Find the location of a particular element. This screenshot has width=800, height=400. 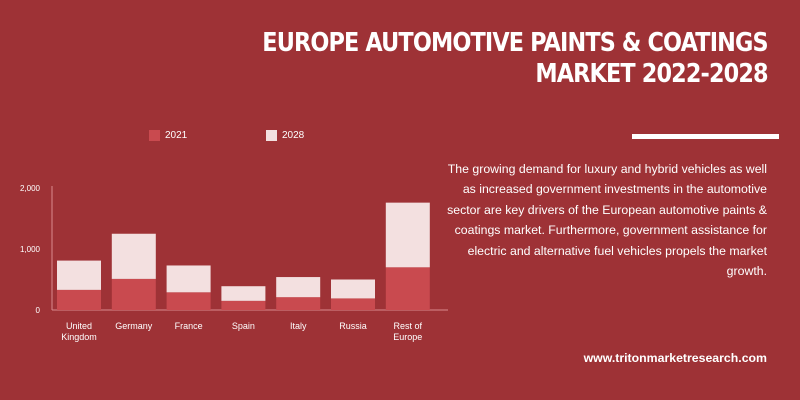

bar-2028-germany is located at coordinates (133, 256).